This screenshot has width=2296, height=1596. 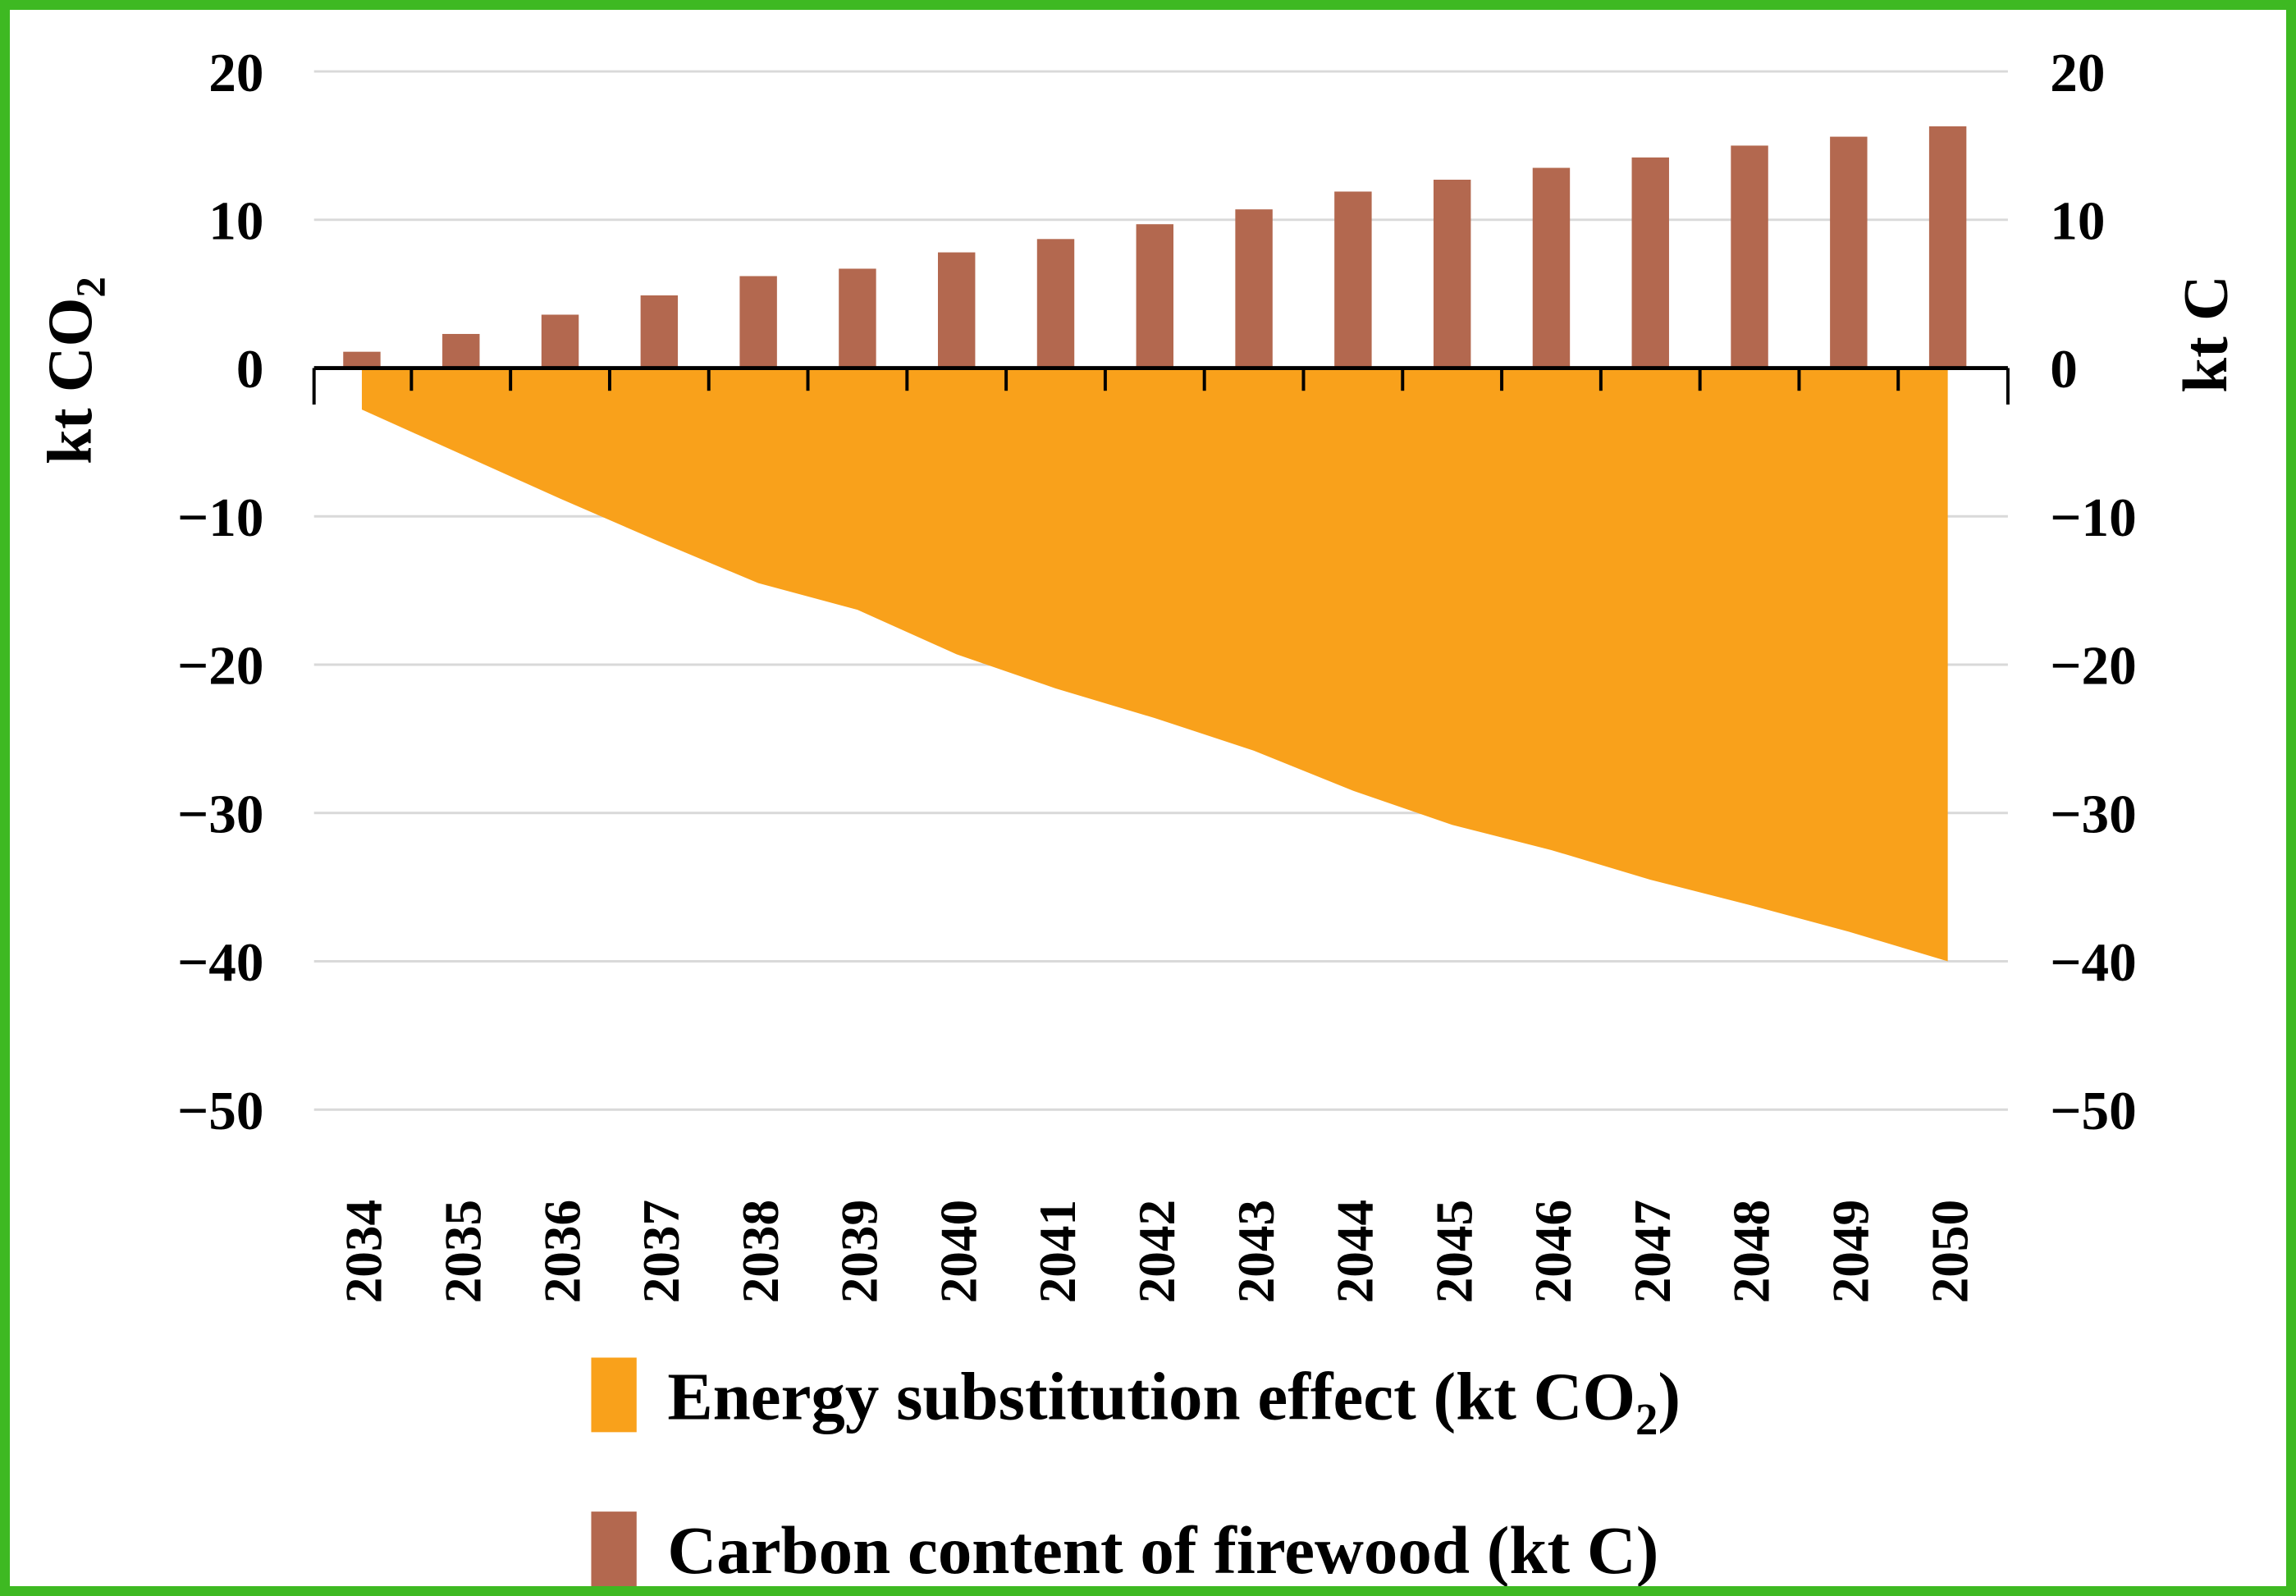 What do you see at coordinates (758, 322) in the screenshot?
I see `bar-2038` at bounding box center [758, 322].